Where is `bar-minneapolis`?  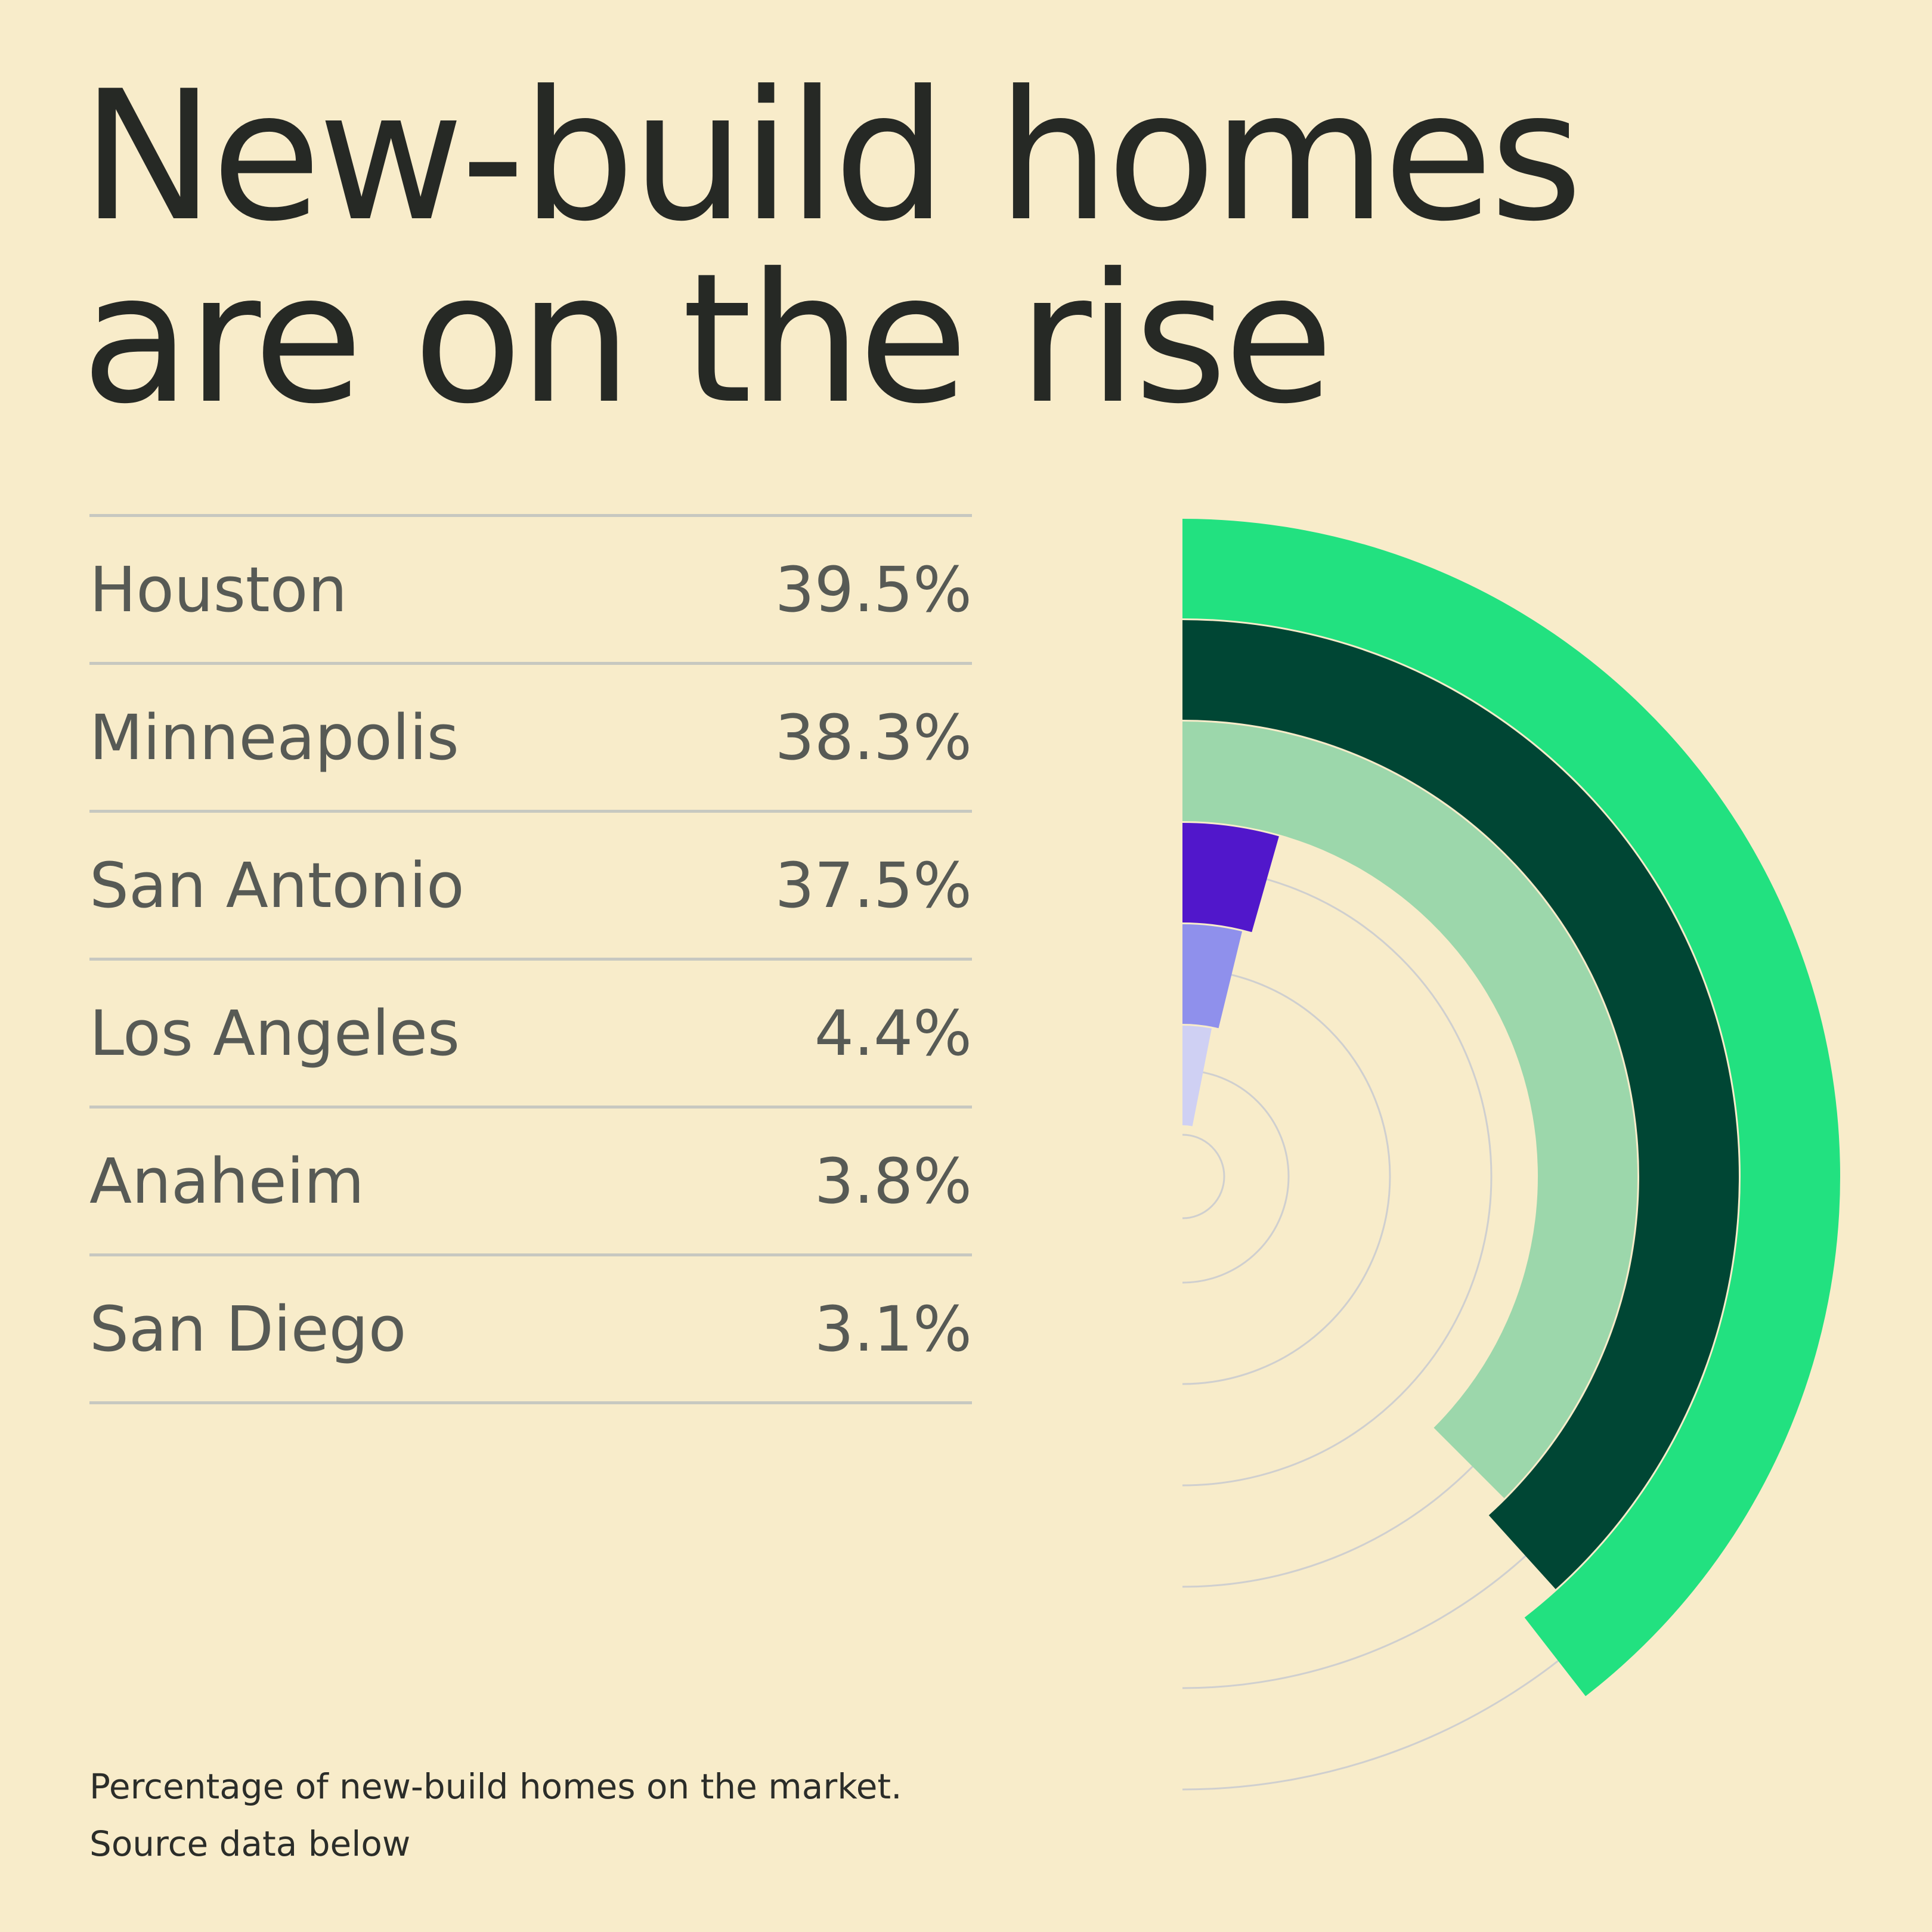
bar-minneapolis is located at coordinates (1460, 1105).